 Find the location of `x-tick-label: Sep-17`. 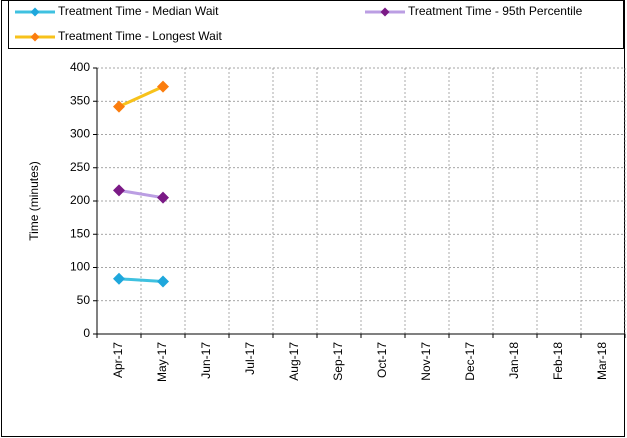

x-tick-label: Sep-17 is located at coordinates (338, 361).